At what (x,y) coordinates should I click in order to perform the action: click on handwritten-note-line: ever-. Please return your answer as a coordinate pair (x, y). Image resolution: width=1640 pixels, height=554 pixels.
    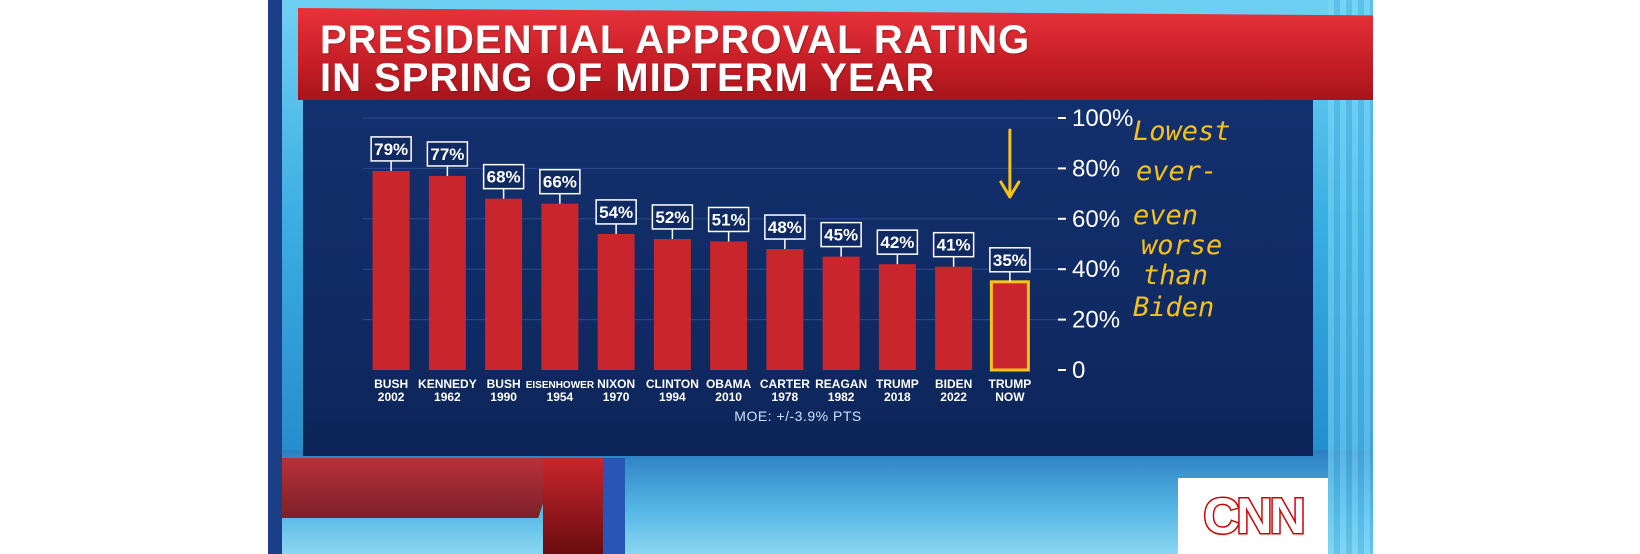
    Looking at the image, I should click on (1176, 171).